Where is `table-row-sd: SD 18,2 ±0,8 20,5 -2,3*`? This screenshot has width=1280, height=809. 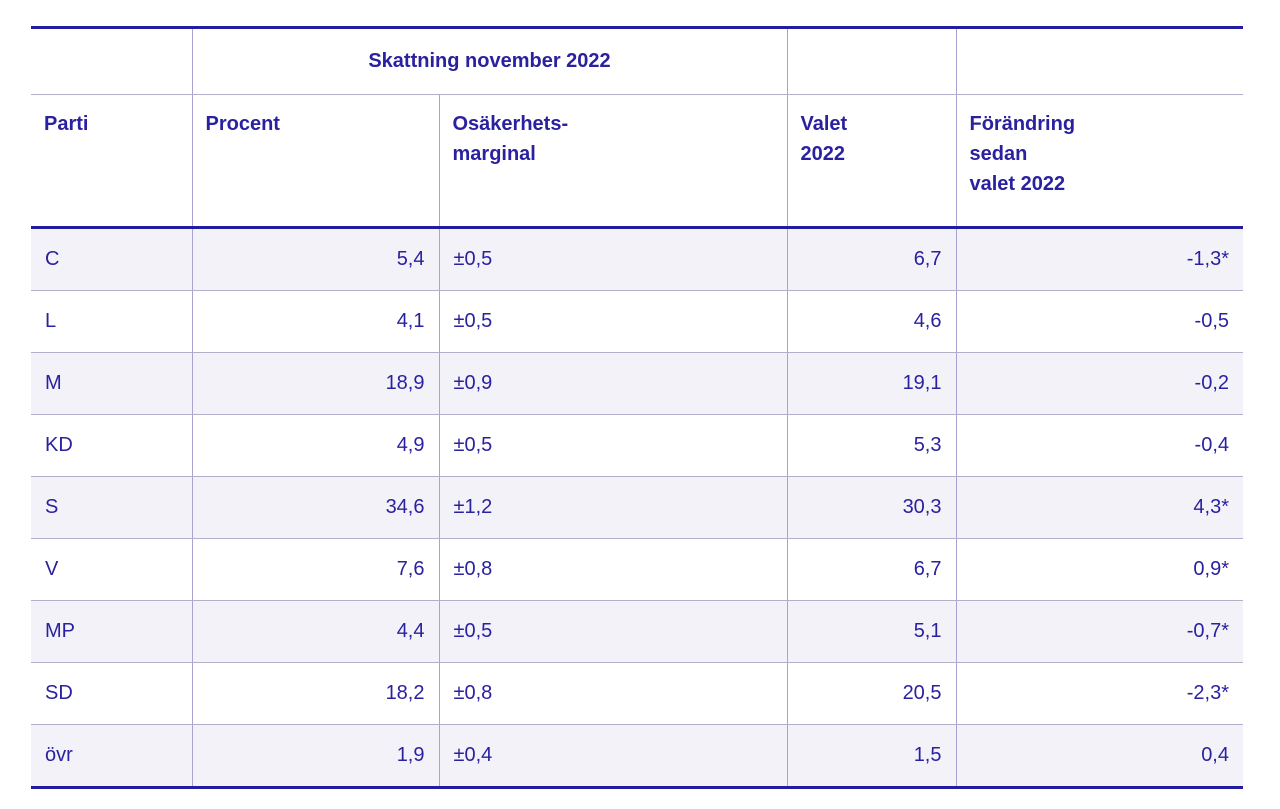
table-row-sd: SD 18,2 ±0,8 20,5 -2,3* is located at coordinates (637, 693).